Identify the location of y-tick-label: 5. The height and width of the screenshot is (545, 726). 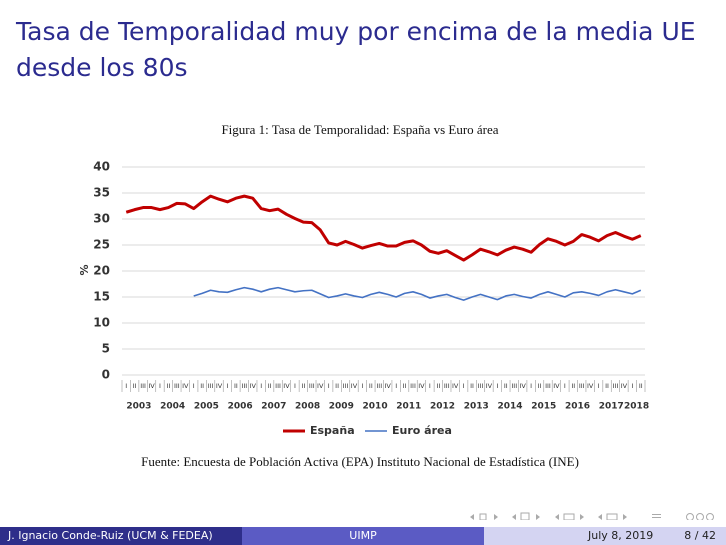
(106, 349).